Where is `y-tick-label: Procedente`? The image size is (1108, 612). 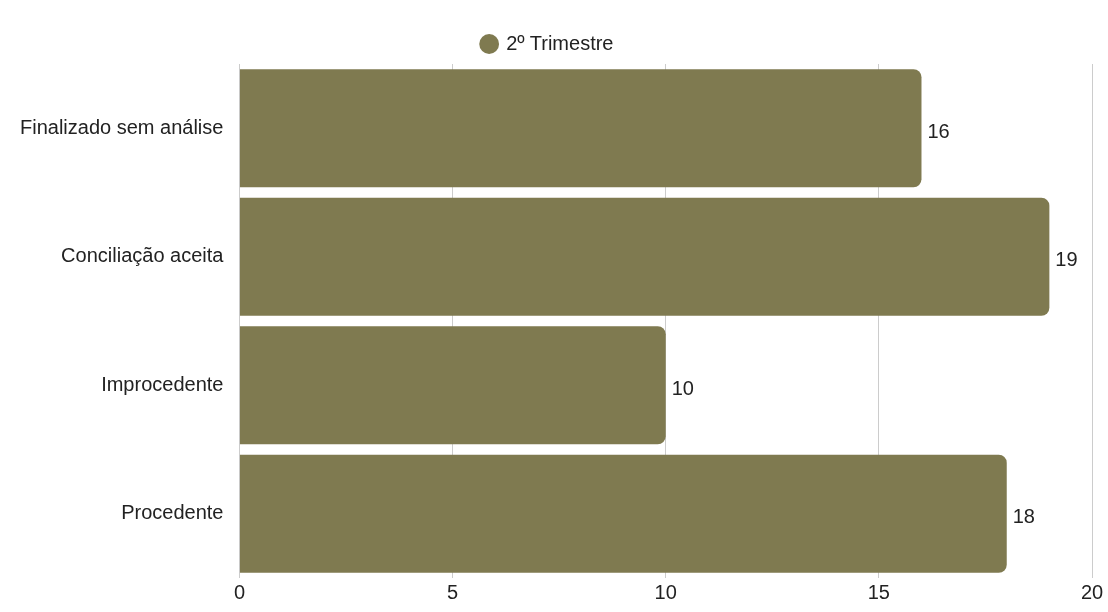 y-tick-label: Procedente is located at coordinates (172, 512).